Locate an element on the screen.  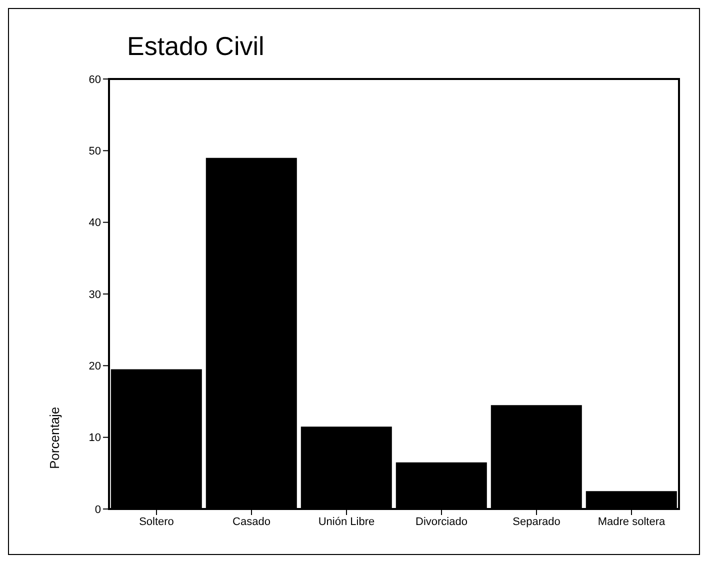
x-tick-label: Divorciado is located at coordinates (442, 522).